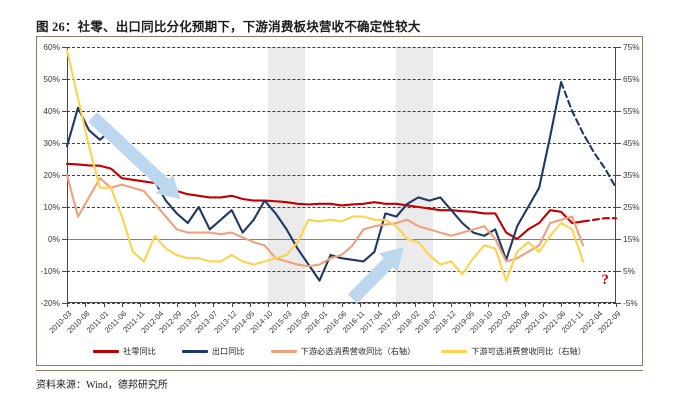  What do you see at coordinates (228, 27) in the screenshot?
I see `figure-title: 图 26：社零、出口同比分化预期下，下游消费板块营收不确定性较大` at bounding box center [228, 27].